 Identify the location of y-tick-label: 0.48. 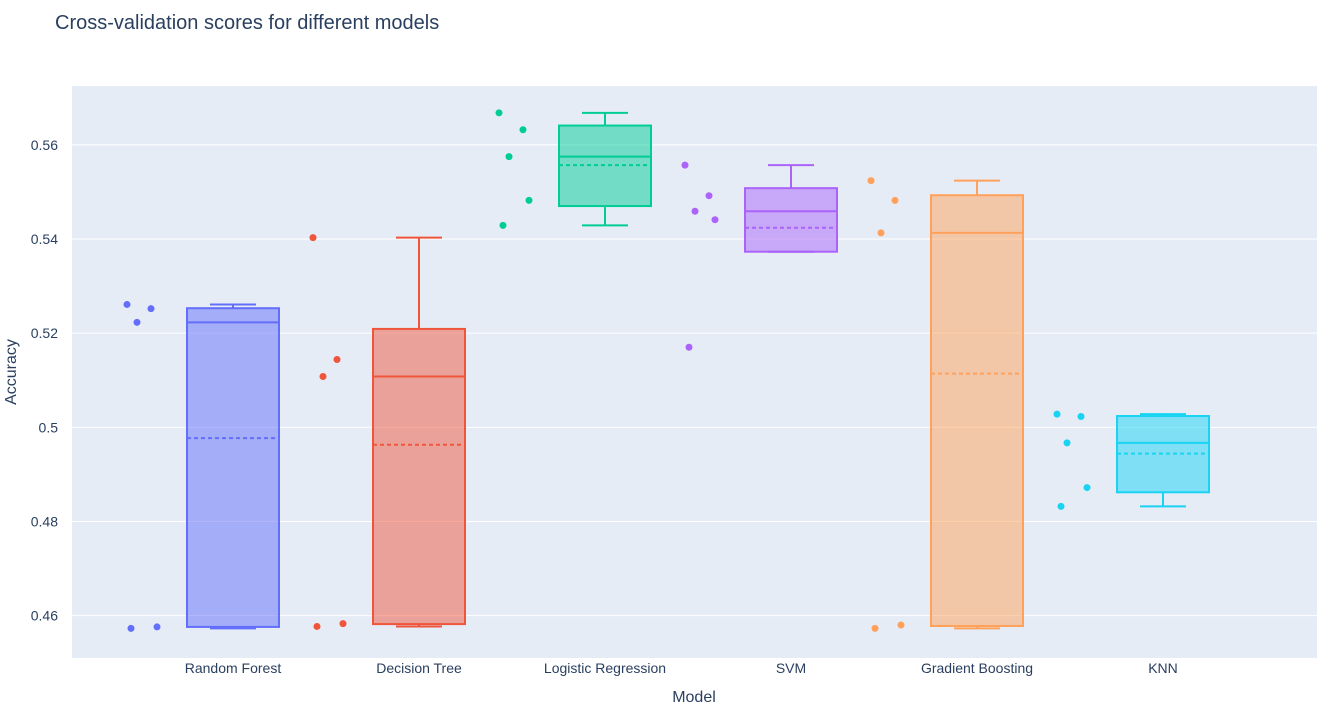
(44, 521).